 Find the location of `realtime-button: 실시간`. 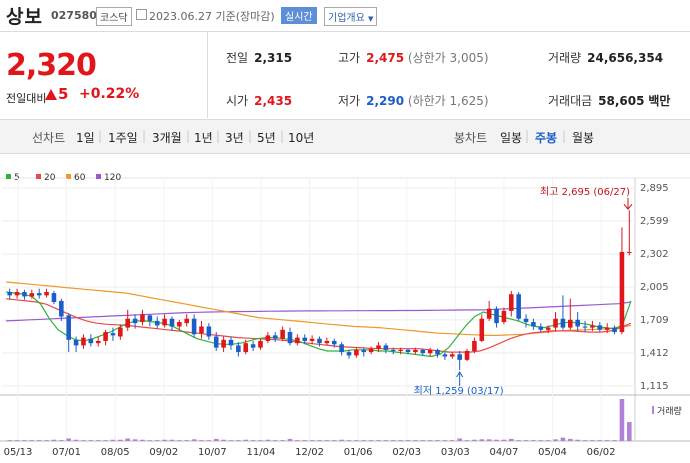

realtime-button: 실시간 is located at coordinates (299, 15).